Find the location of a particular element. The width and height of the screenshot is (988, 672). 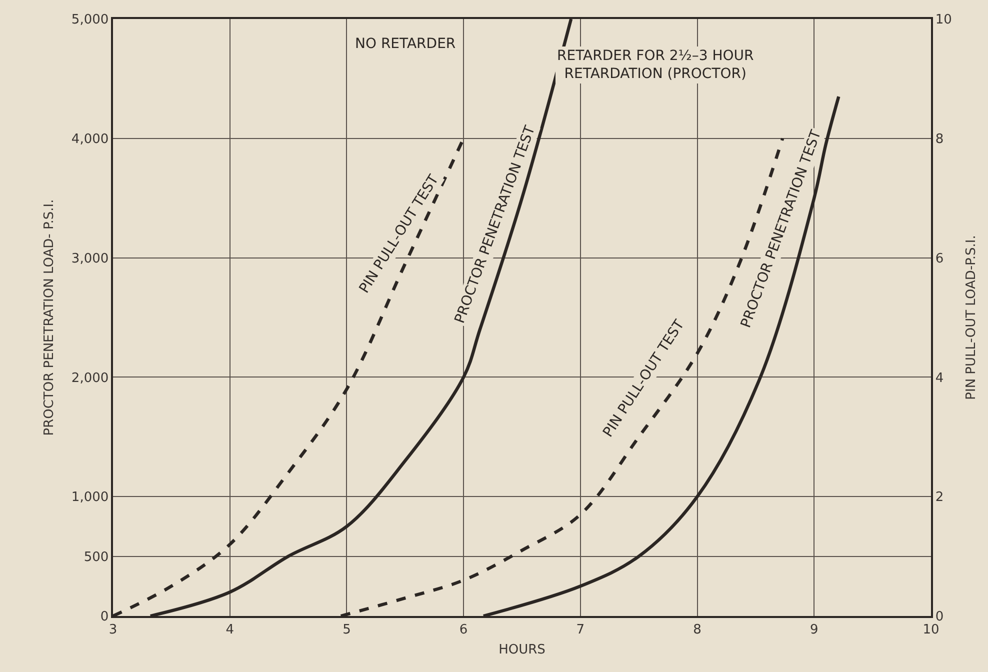

y2-tick-label: 10 is located at coordinates (943, 20).